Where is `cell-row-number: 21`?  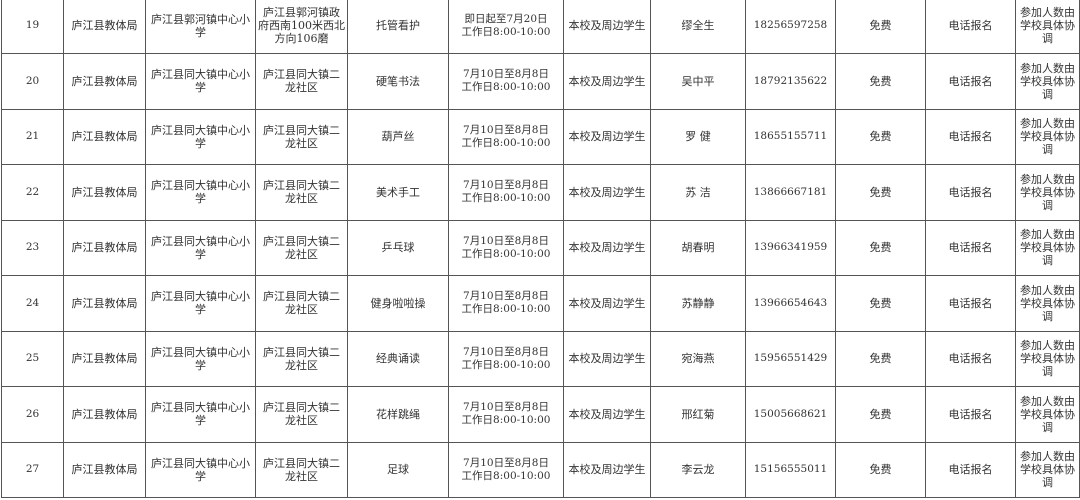
cell-row-number: 21 is located at coordinates (32, 136).